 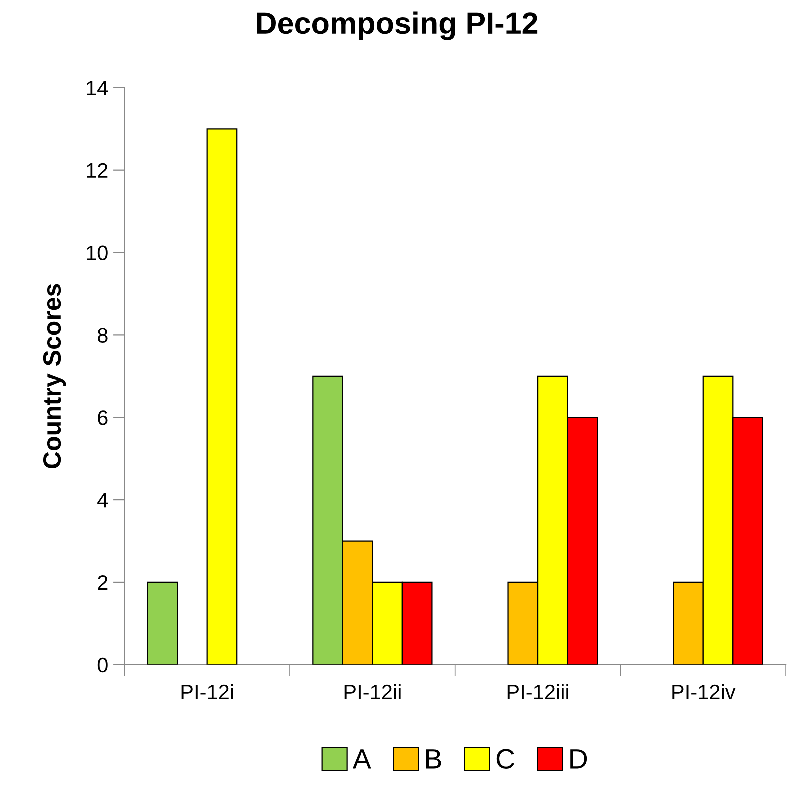 I want to click on y-axis-title: Country Scores, so click(x=54, y=376).